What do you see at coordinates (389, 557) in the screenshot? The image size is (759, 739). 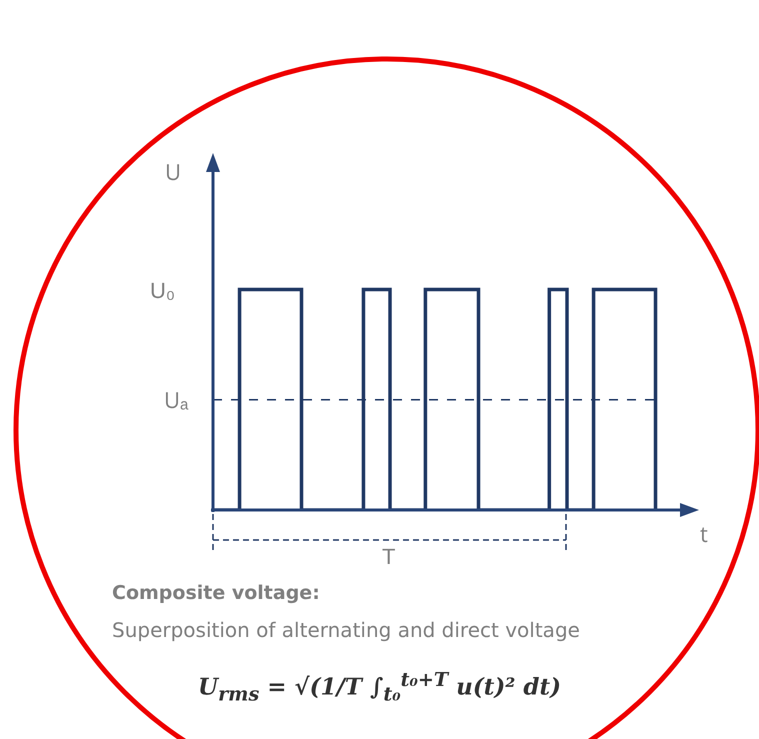 I see `text: T` at bounding box center [389, 557].